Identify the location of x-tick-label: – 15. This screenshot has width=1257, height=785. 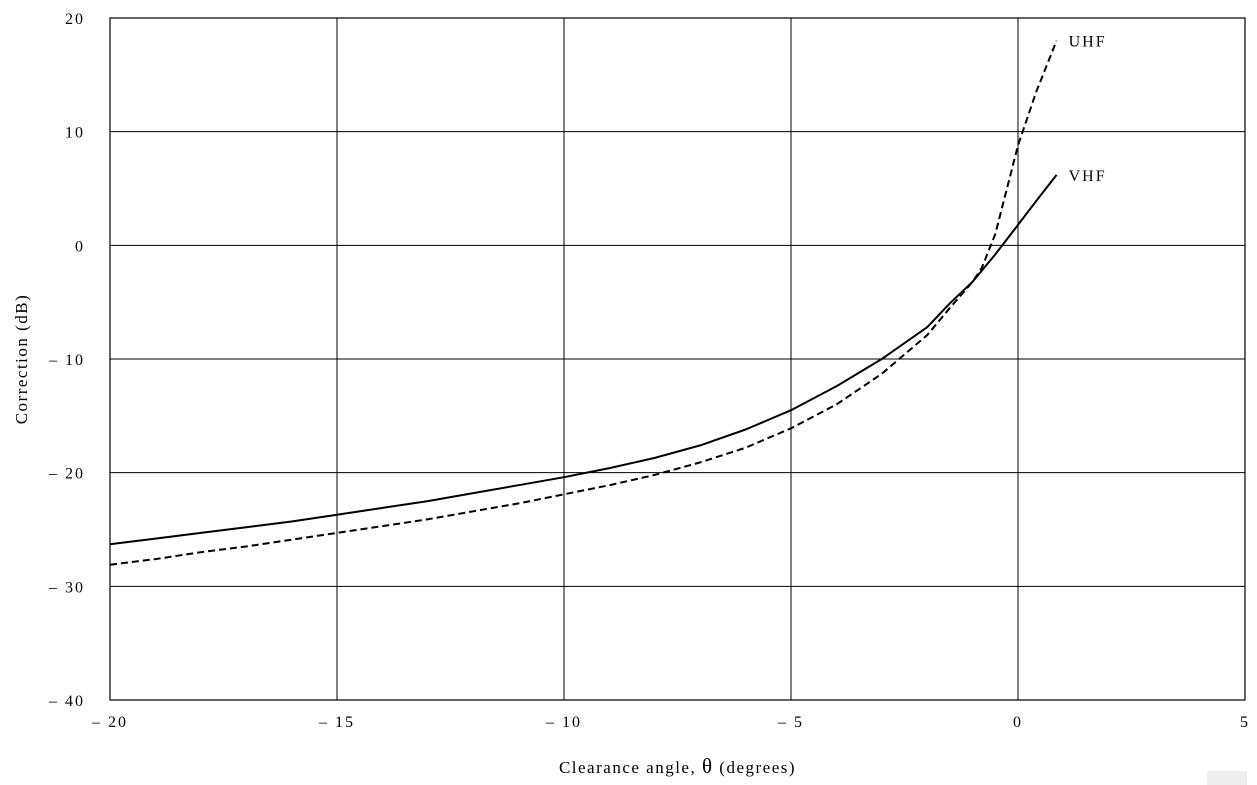
(336, 722).